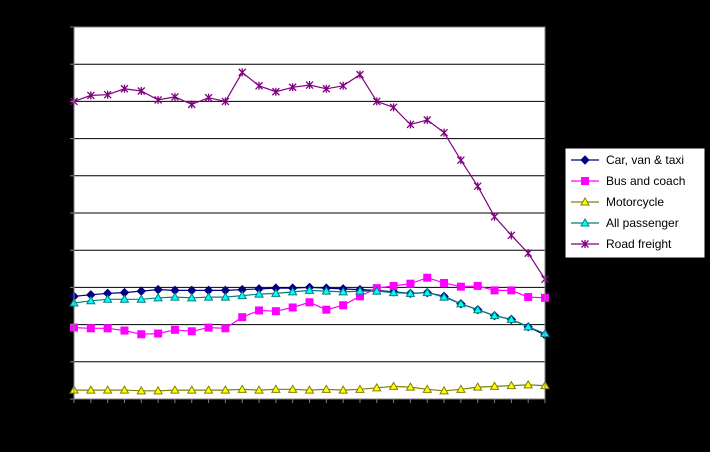 The width and height of the screenshot is (710, 452). Describe the element at coordinates (275, 412) in the screenshot. I see `x-tick-label: 1982` at that location.